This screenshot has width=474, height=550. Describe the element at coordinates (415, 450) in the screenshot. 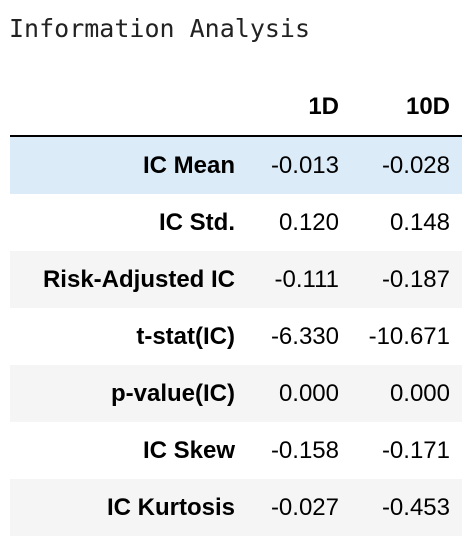

I see `cell-10d: -0.171` at that location.